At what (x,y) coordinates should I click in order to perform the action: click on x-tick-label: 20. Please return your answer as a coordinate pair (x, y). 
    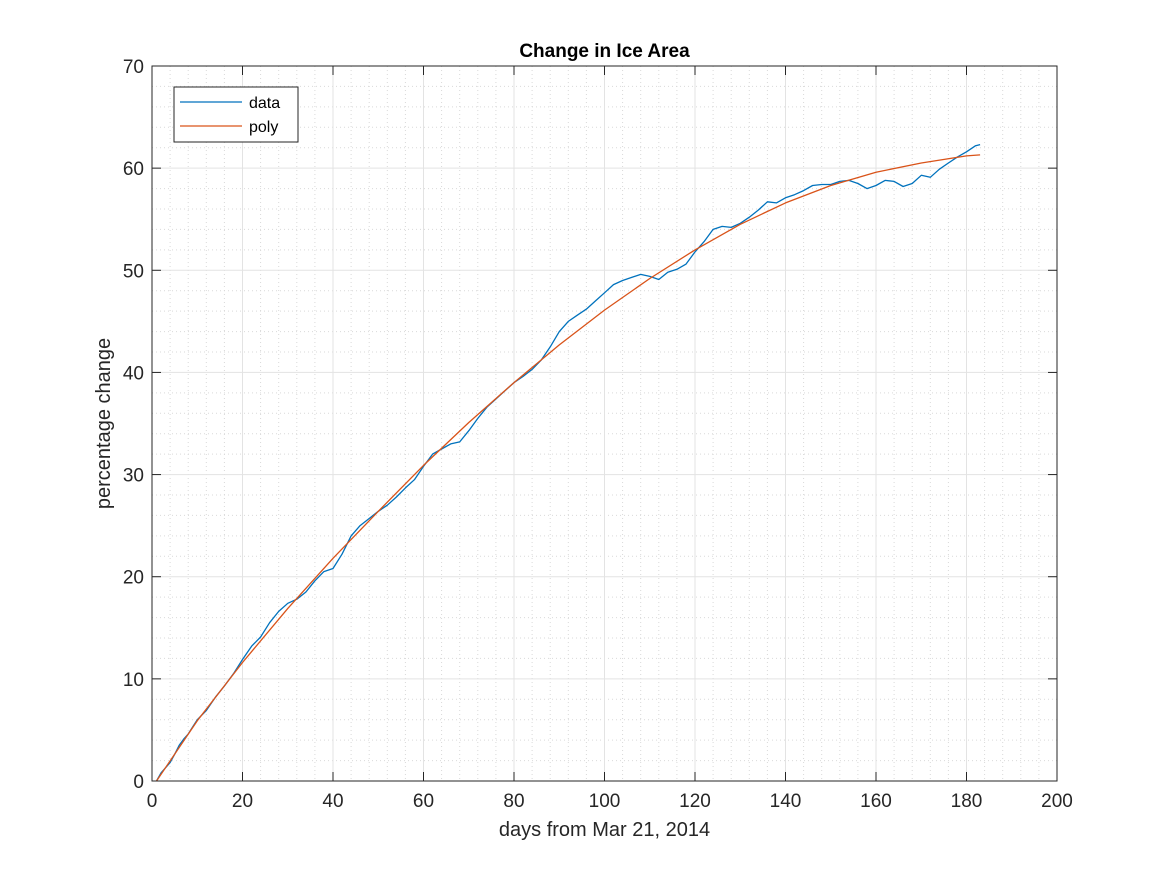
    Looking at the image, I should click on (242, 801).